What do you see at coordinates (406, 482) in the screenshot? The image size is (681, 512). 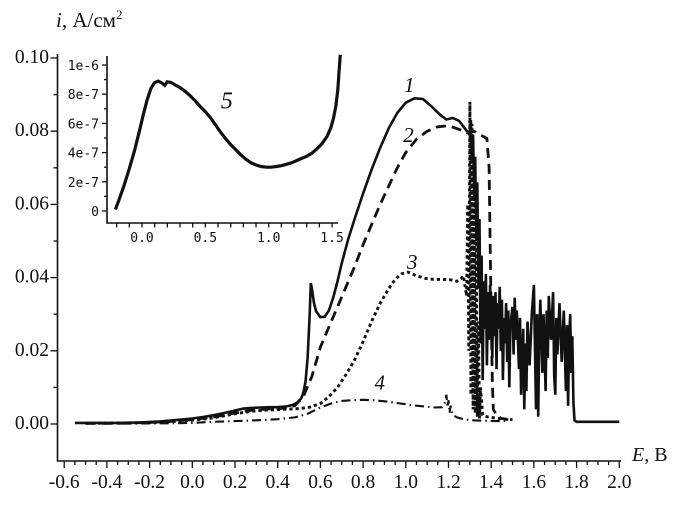 I see `main-x-tick-label: 1.0` at bounding box center [406, 482].